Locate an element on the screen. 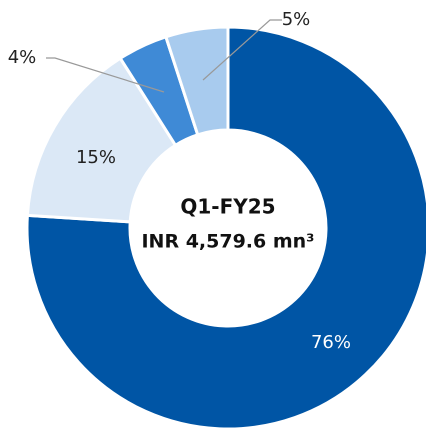  center-subtitle: INR 4,579.6 mn³ is located at coordinates (227, 242).